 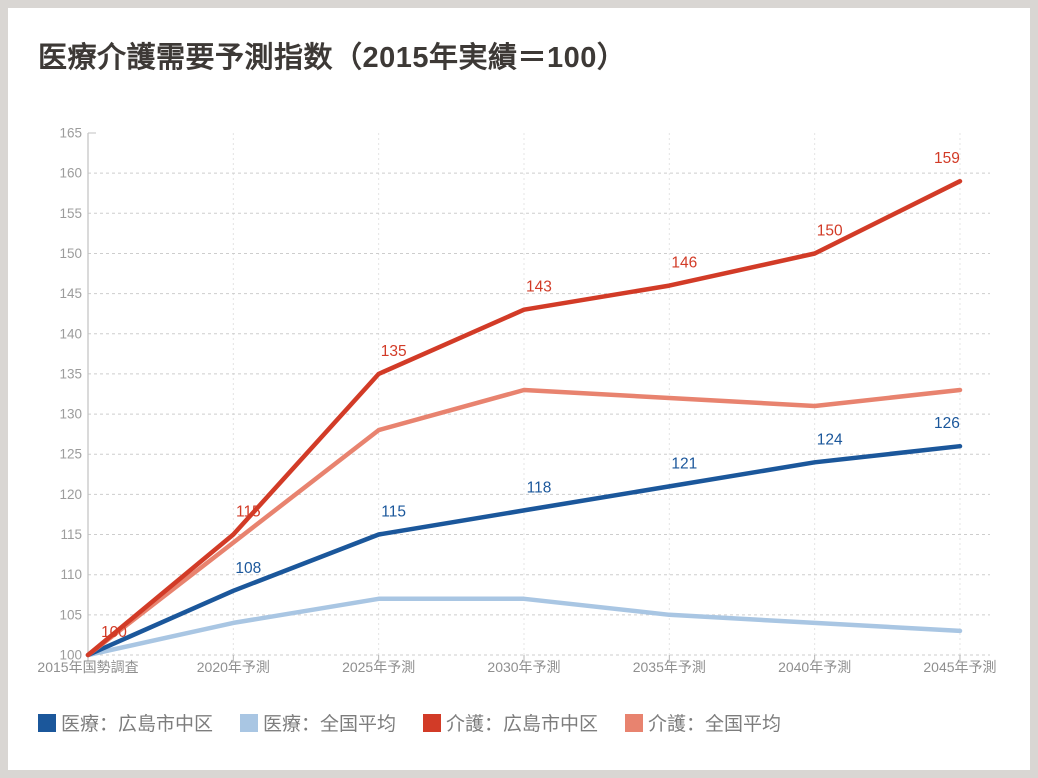 I want to click on legend-item: 医療：広島市中区, so click(x=125, y=722).